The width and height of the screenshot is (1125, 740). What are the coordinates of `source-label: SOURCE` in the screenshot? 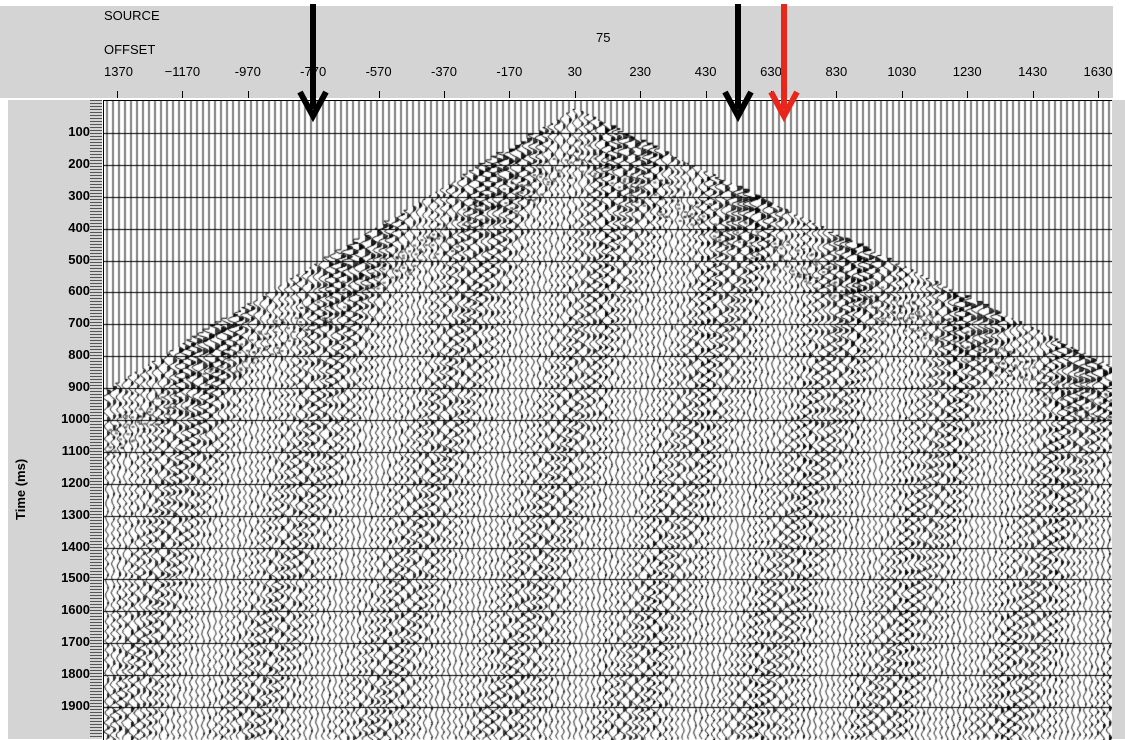 It's located at (132, 15).